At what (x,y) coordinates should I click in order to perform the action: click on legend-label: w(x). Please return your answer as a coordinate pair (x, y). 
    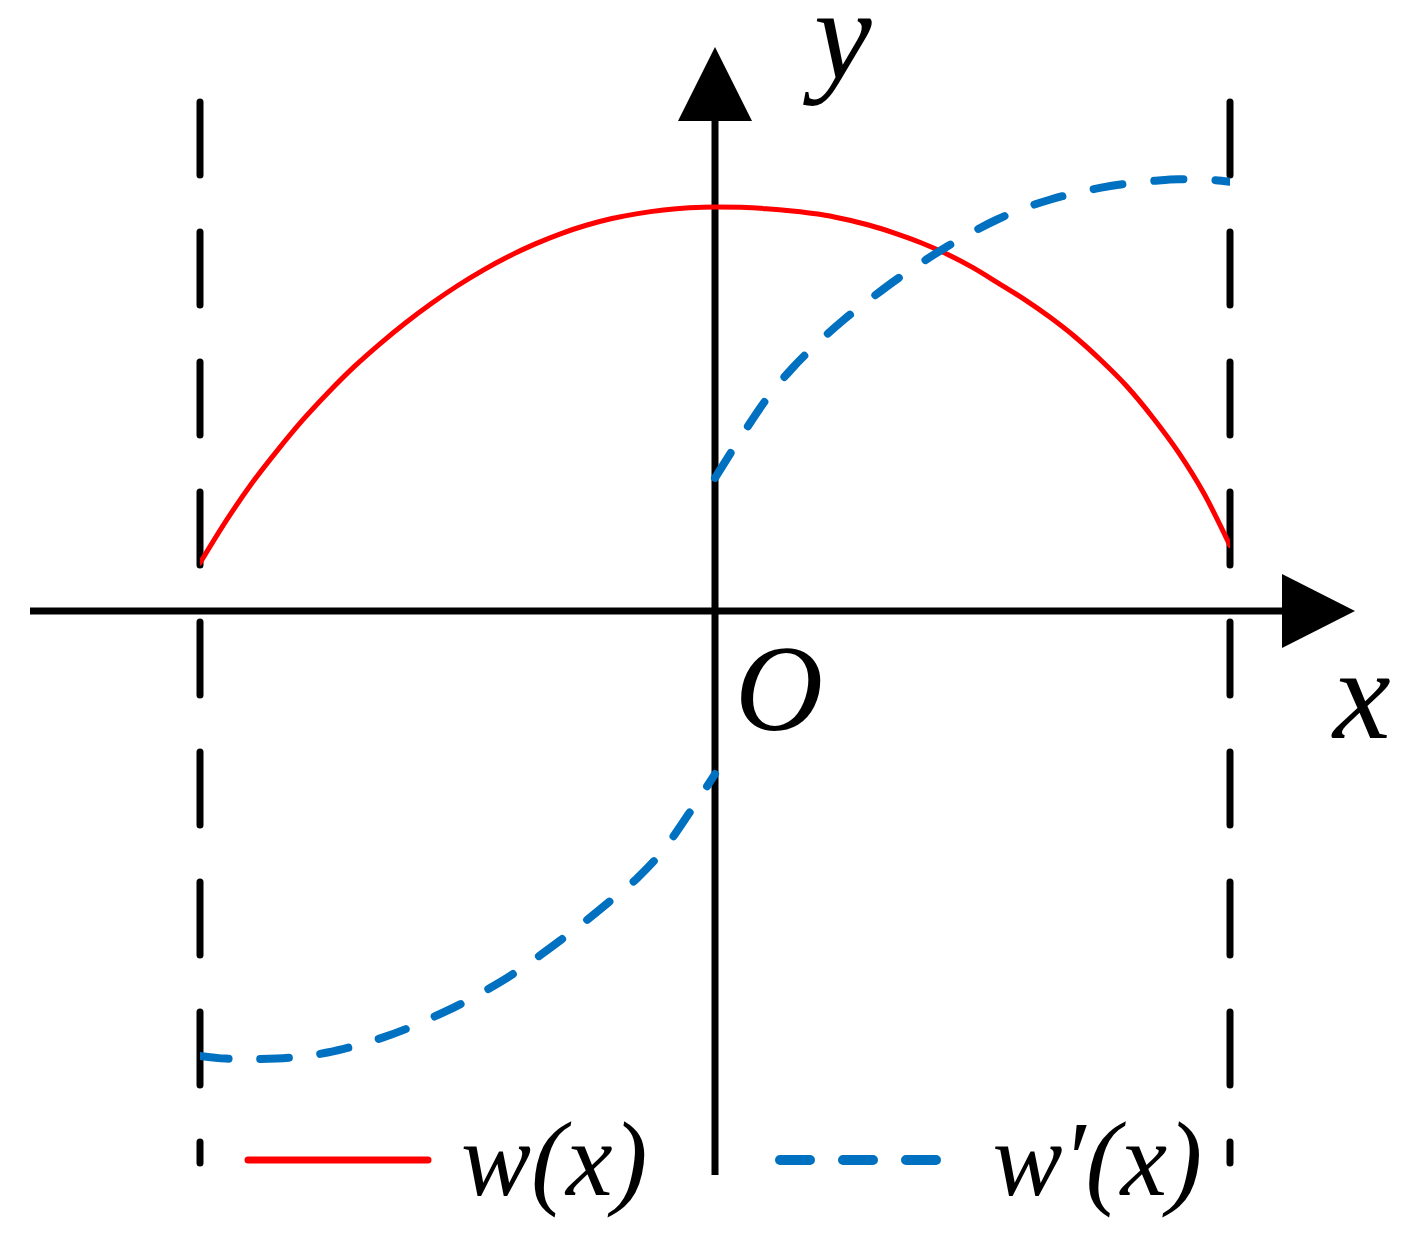
    Looking at the image, I should click on (554, 1160).